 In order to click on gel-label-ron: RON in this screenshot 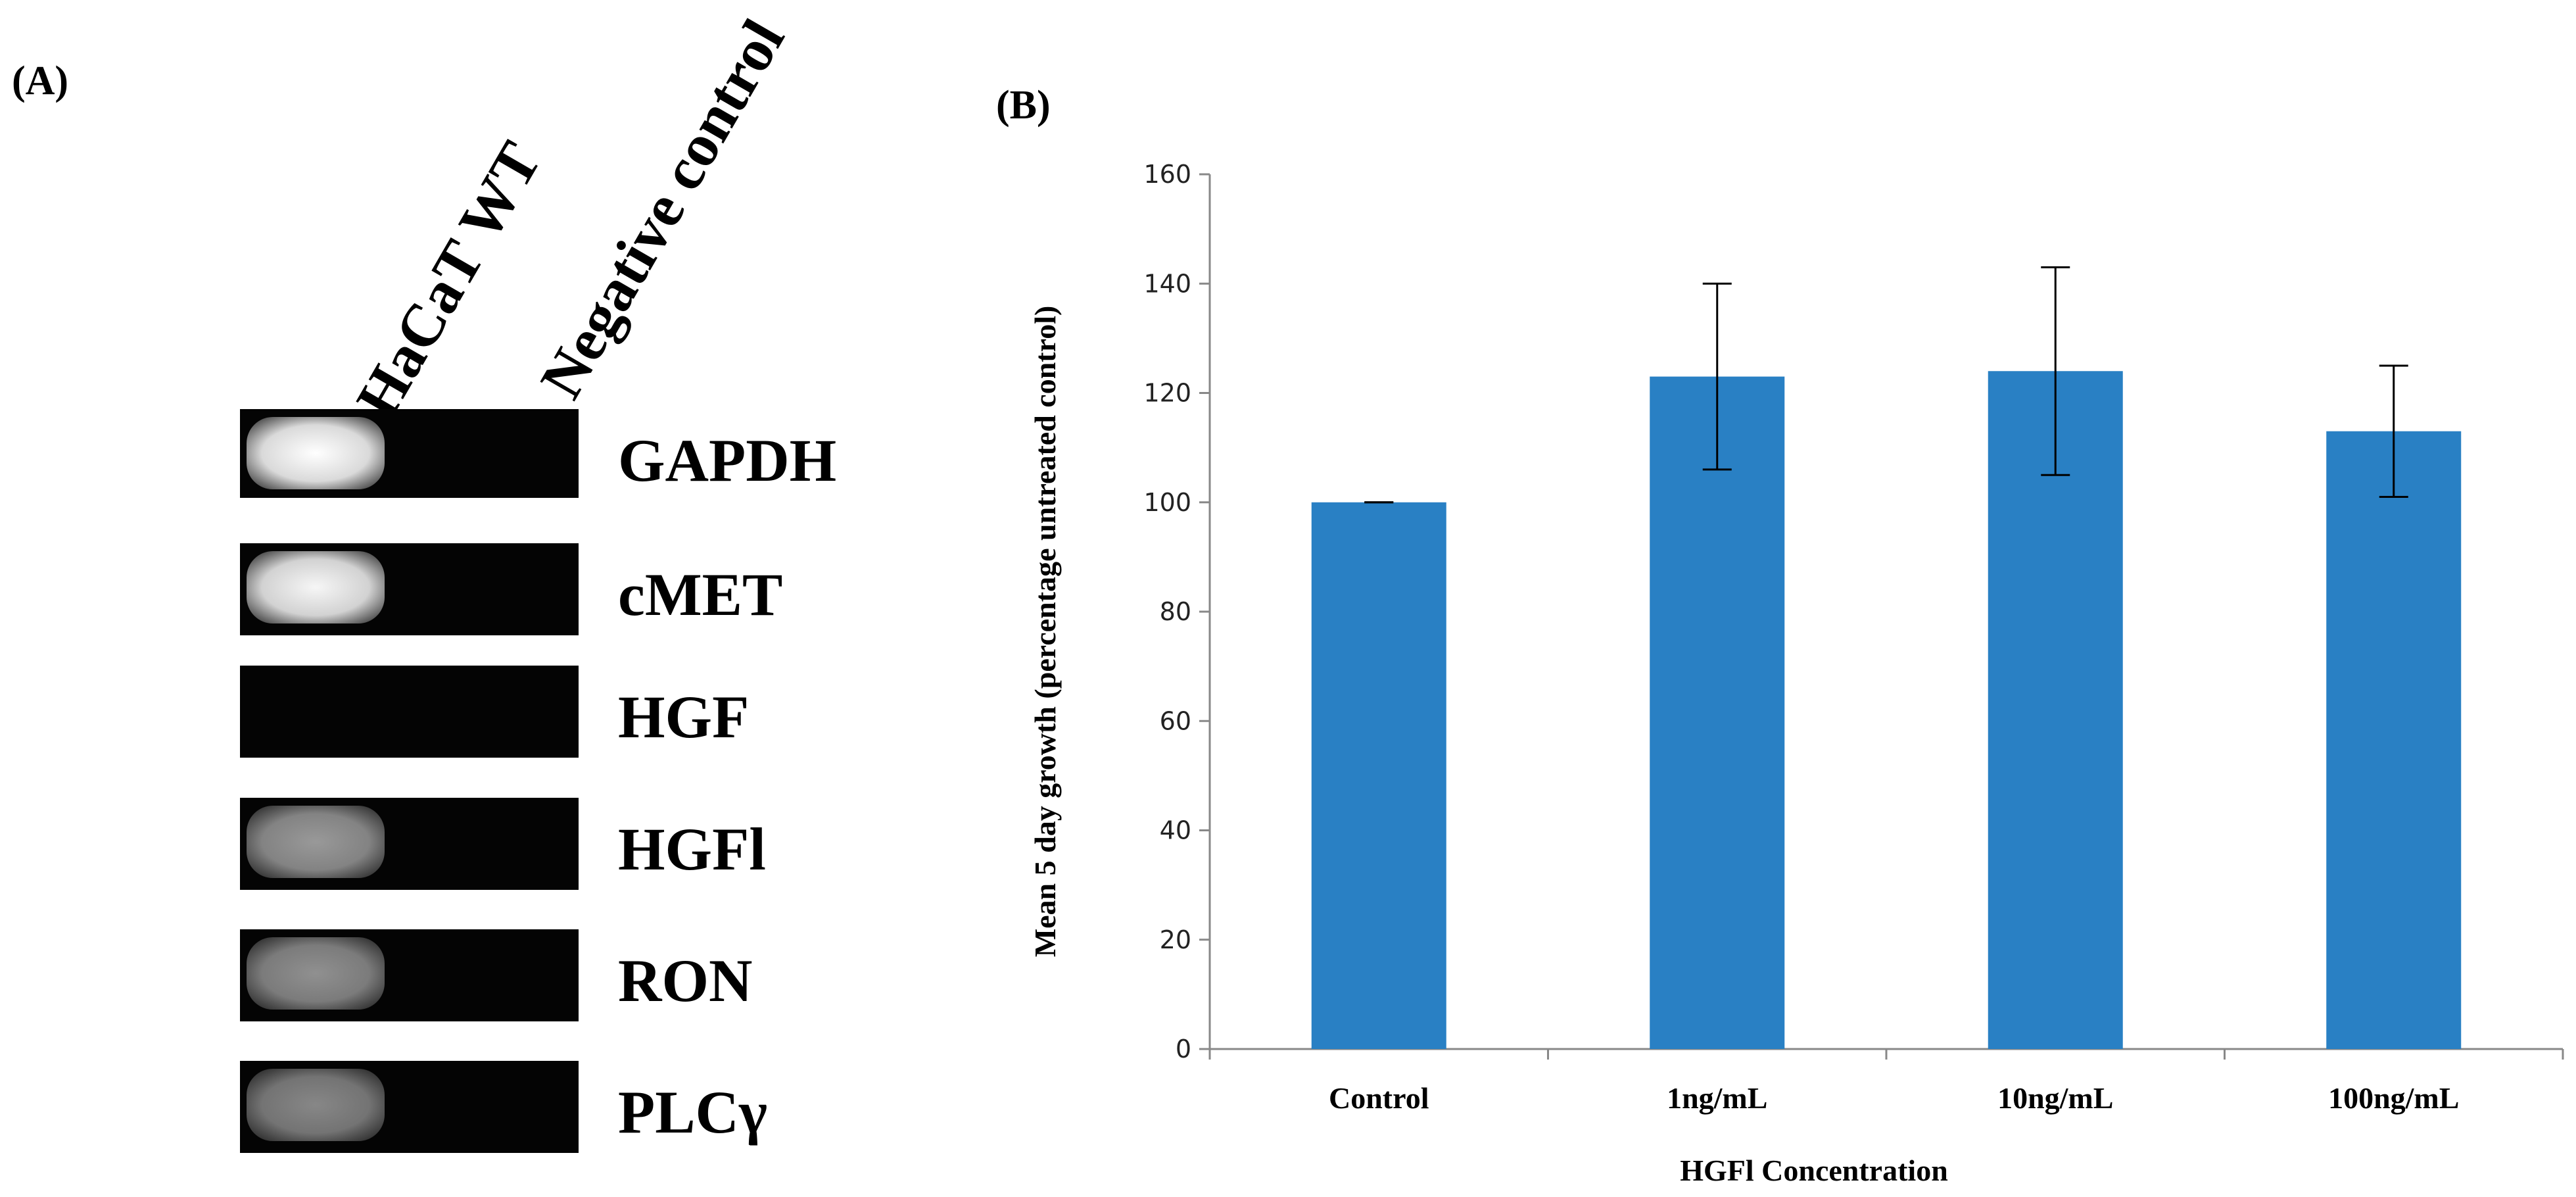, I will do `click(686, 980)`.